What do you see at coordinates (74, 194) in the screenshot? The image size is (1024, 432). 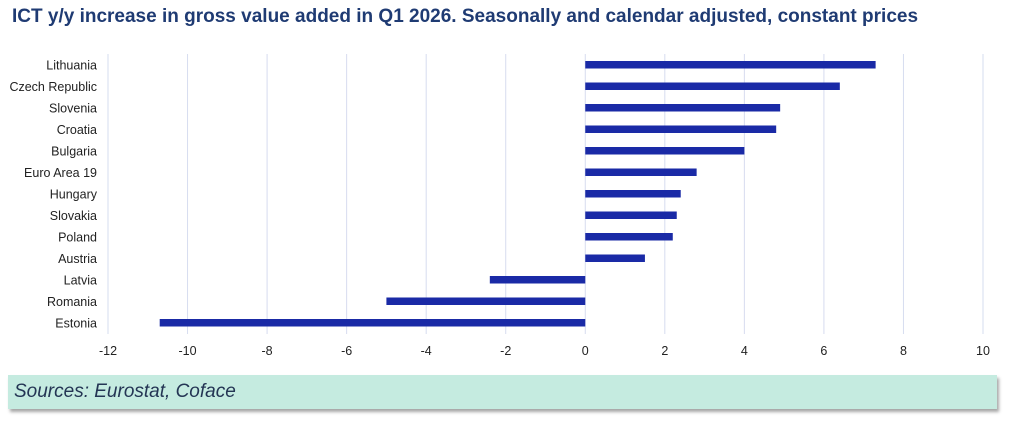 I see `category-label: Hungary` at bounding box center [74, 194].